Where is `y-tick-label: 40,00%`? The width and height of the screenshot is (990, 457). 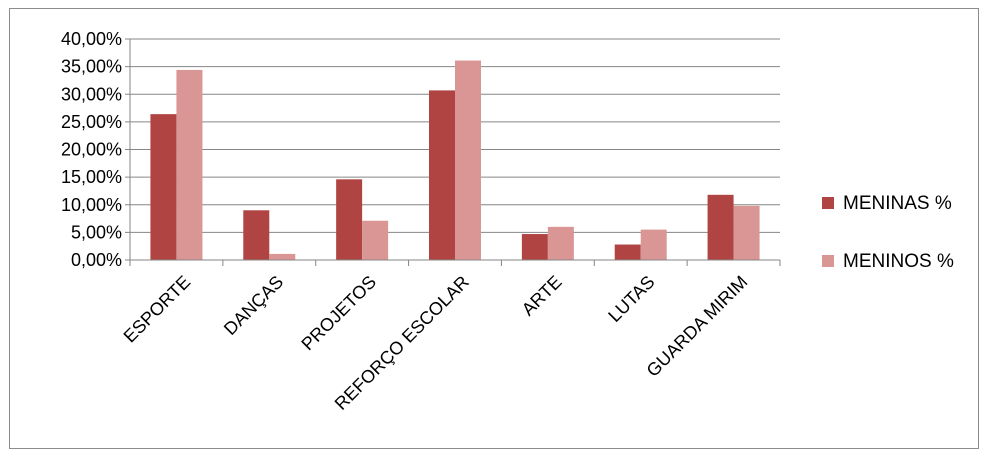 y-tick-label: 40,00% is located at coordinates (91, 39).